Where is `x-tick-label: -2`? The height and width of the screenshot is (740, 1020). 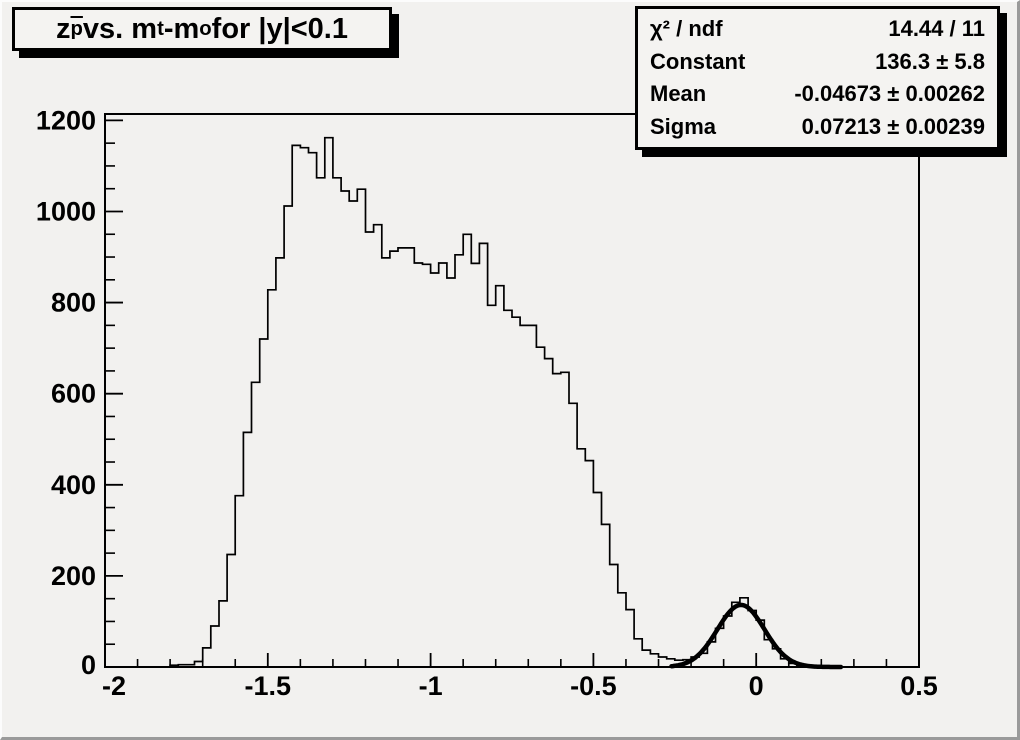 x-tick-label: -2 is located at coordinates (114, 686).